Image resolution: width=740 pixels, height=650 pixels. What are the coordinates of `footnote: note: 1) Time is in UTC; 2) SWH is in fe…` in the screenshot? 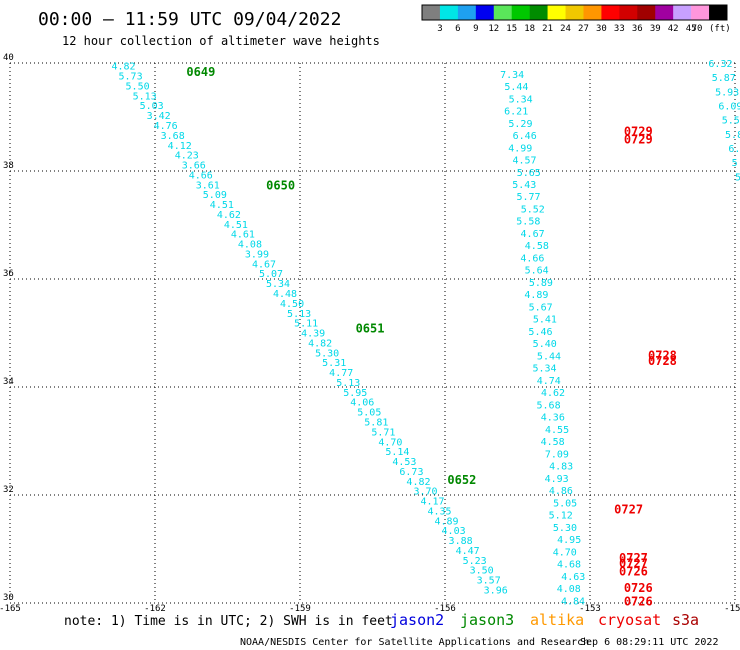 It's located at (228, 621).